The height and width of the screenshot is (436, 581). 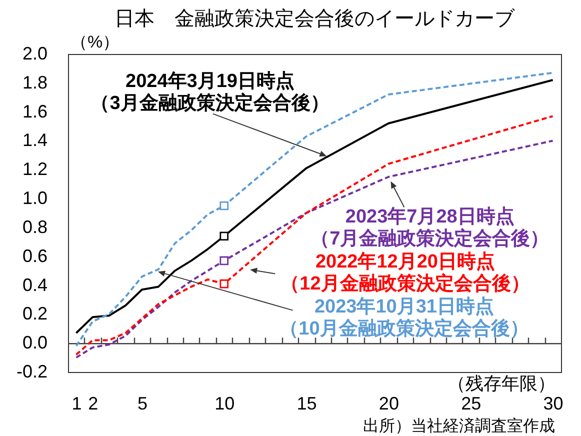 I want to click on x-tick-label: 30, so click(x=553, y=404).